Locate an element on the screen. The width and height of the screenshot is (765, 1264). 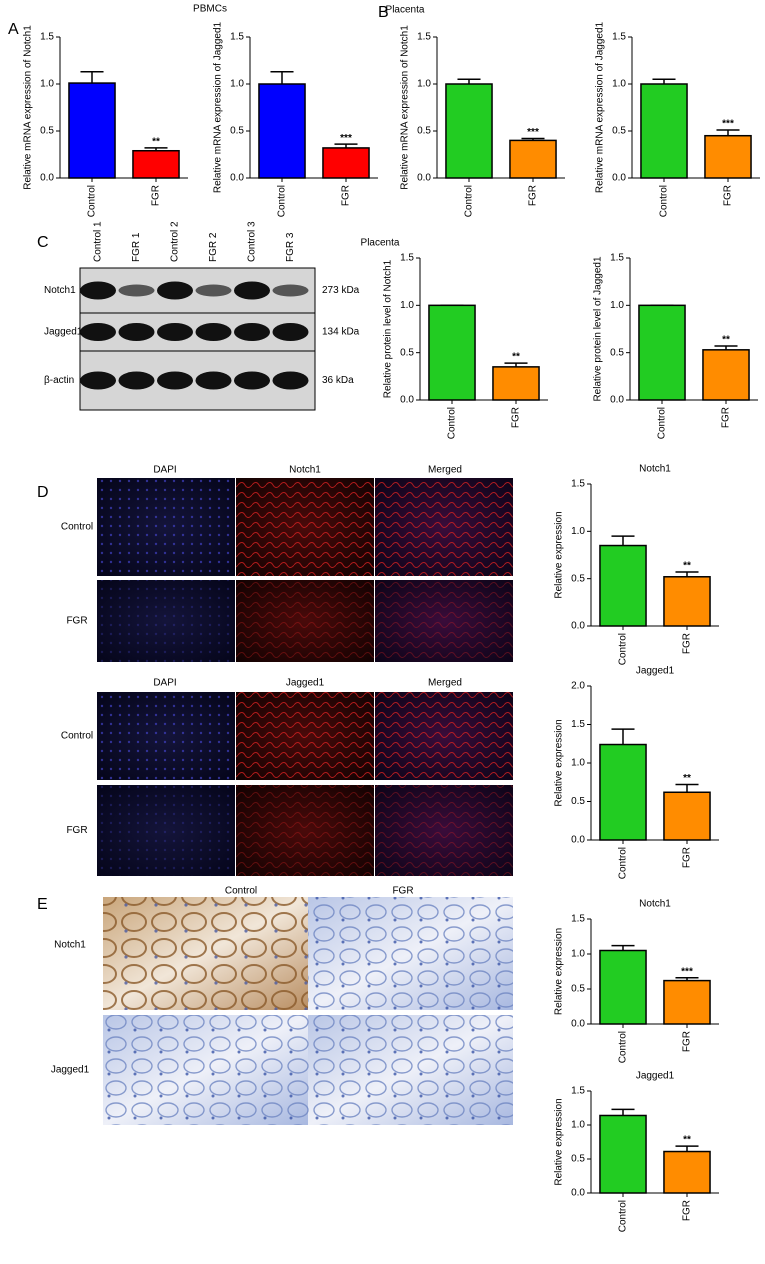
if-row-label: FGR is located at coordinates (76, 621).